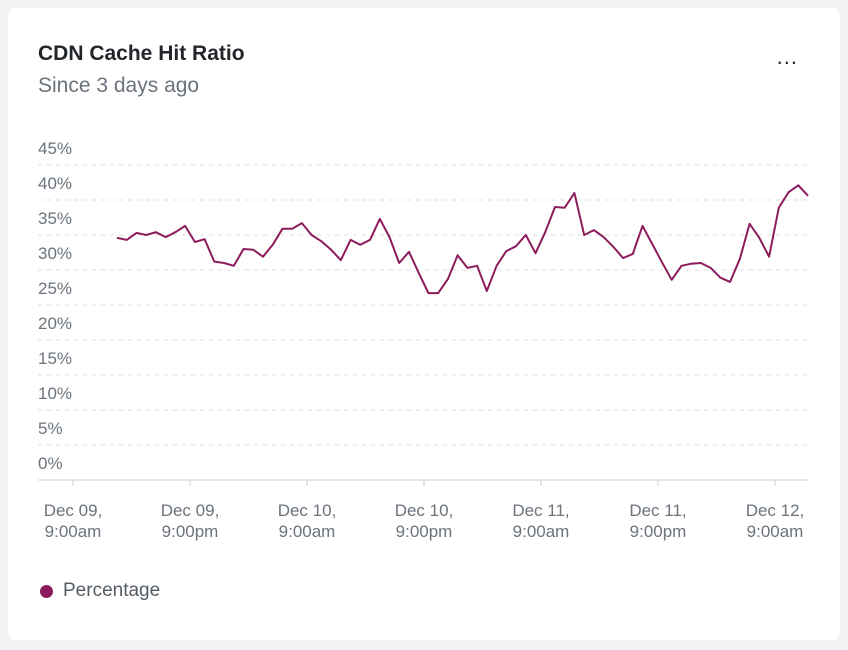 The image size is (848, 650). What do you see at coordinates (55, 148) in the screenshot?
I see `y-tick-label: 45%` at bounding box center [55, 148].